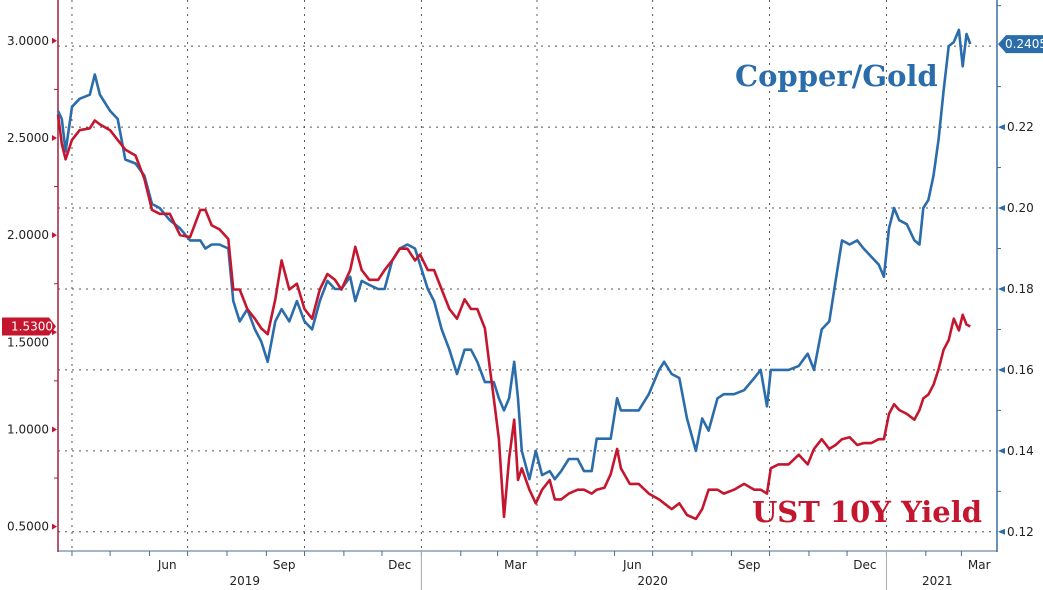 The image size is (1043, 590). Describe the element at coordinates (28, 527) in the screenshot. I see `left-tick-label: 0.5000` at that location.